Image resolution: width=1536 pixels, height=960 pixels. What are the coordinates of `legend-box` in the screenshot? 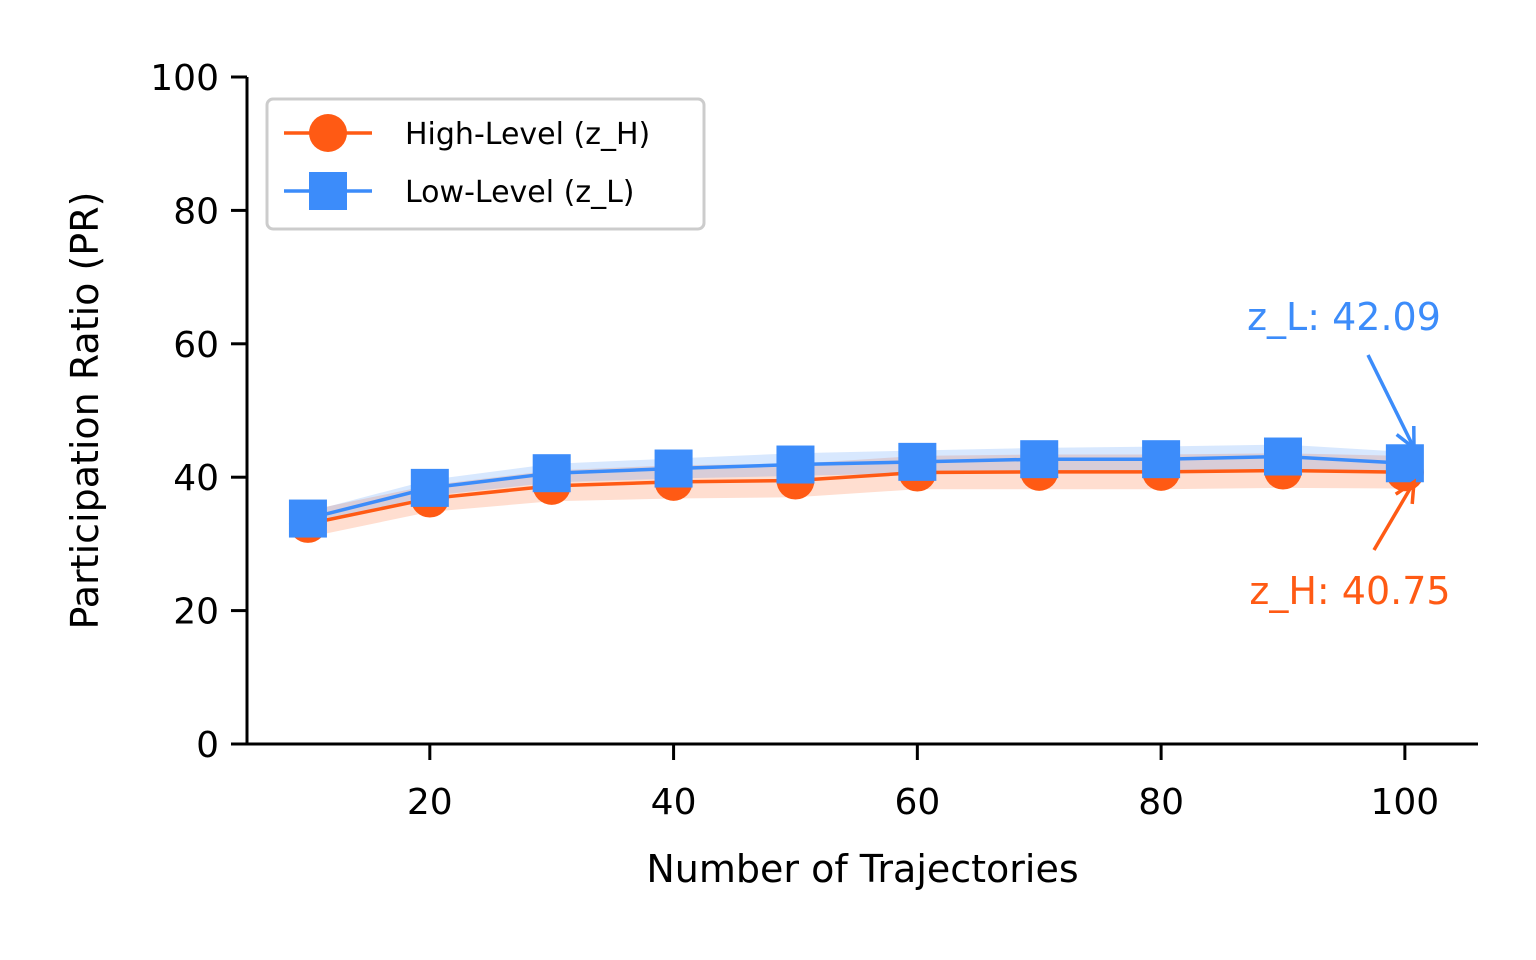 It's located at (485, 164).